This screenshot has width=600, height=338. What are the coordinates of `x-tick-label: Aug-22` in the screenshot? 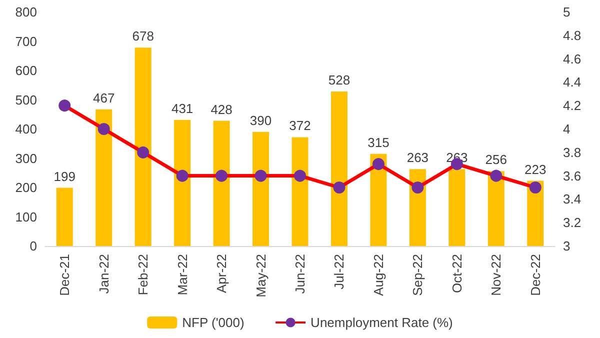 It's located at (378, 275).